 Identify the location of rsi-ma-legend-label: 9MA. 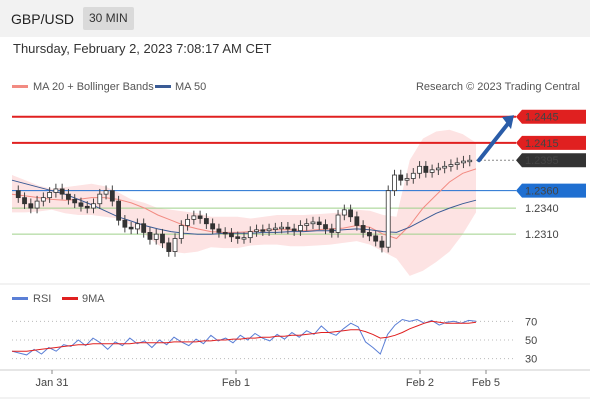
(93, 299).